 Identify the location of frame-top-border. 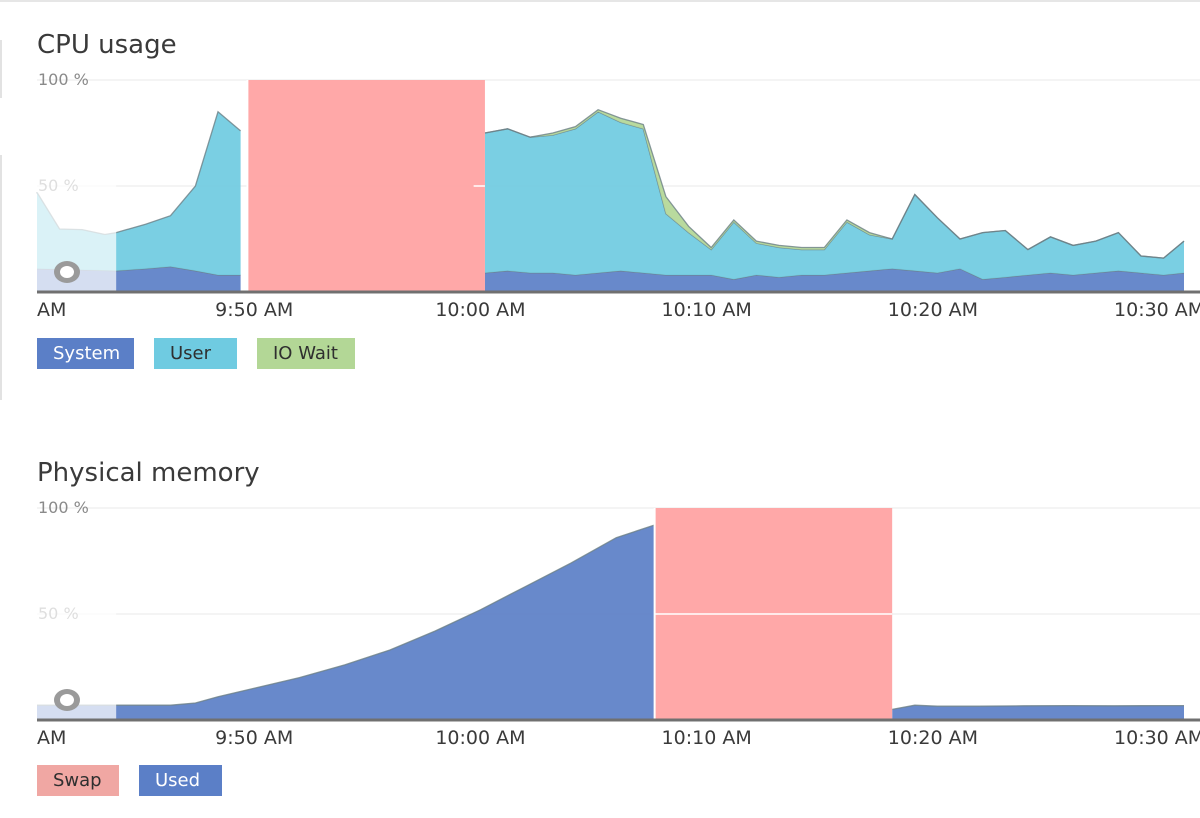
(600, 1).